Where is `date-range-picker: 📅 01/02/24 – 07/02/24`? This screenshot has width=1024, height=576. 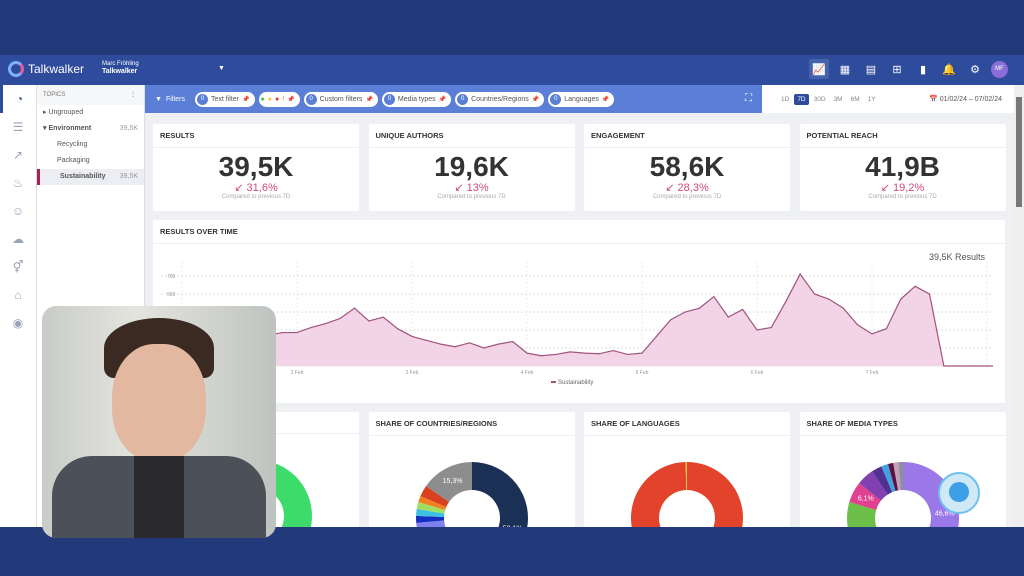
date-range-picker: 📅 01/02/24 – 07/02/24 is located at coordinates (965, 99).